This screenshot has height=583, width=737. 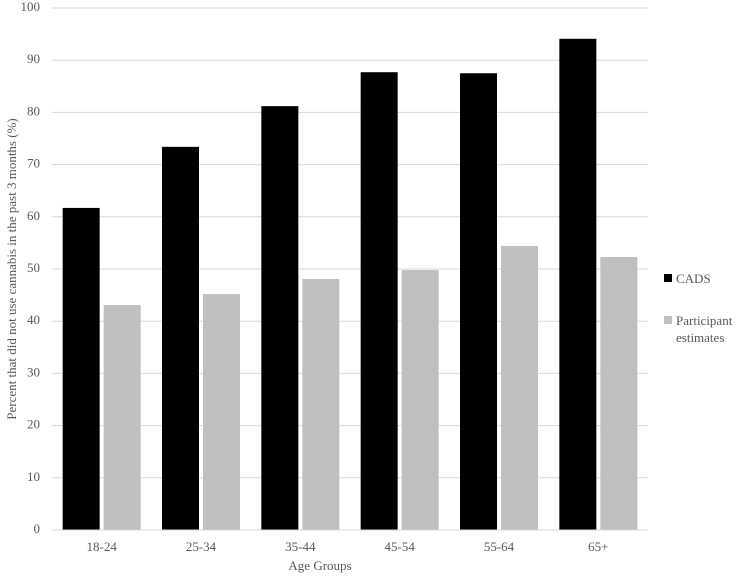 What do you see at coordinates (300, 546) in the screenshot?
I see `x-tick-label: 35-44` at bounding box center [300, 546].